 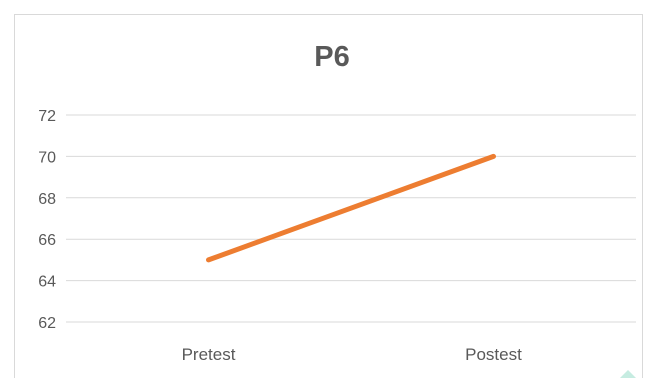 I want to click on chart-title: P6, so click(x=331, y=57).